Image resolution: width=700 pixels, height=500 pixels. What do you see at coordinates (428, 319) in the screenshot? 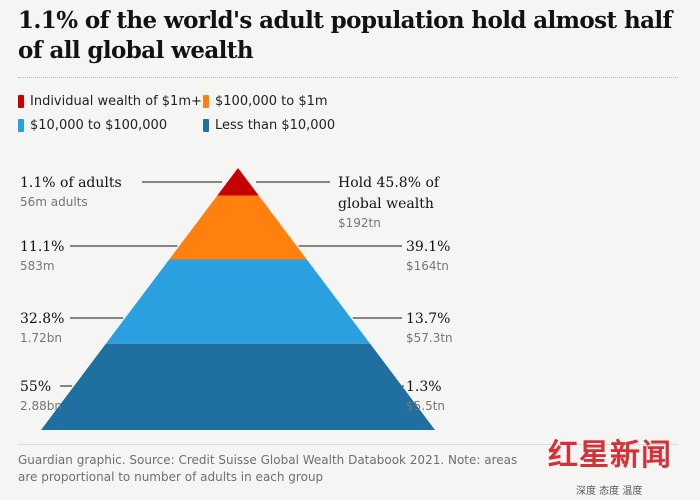
I see `wealth-share-label: 13.7%` at bounding box center [428, 319].